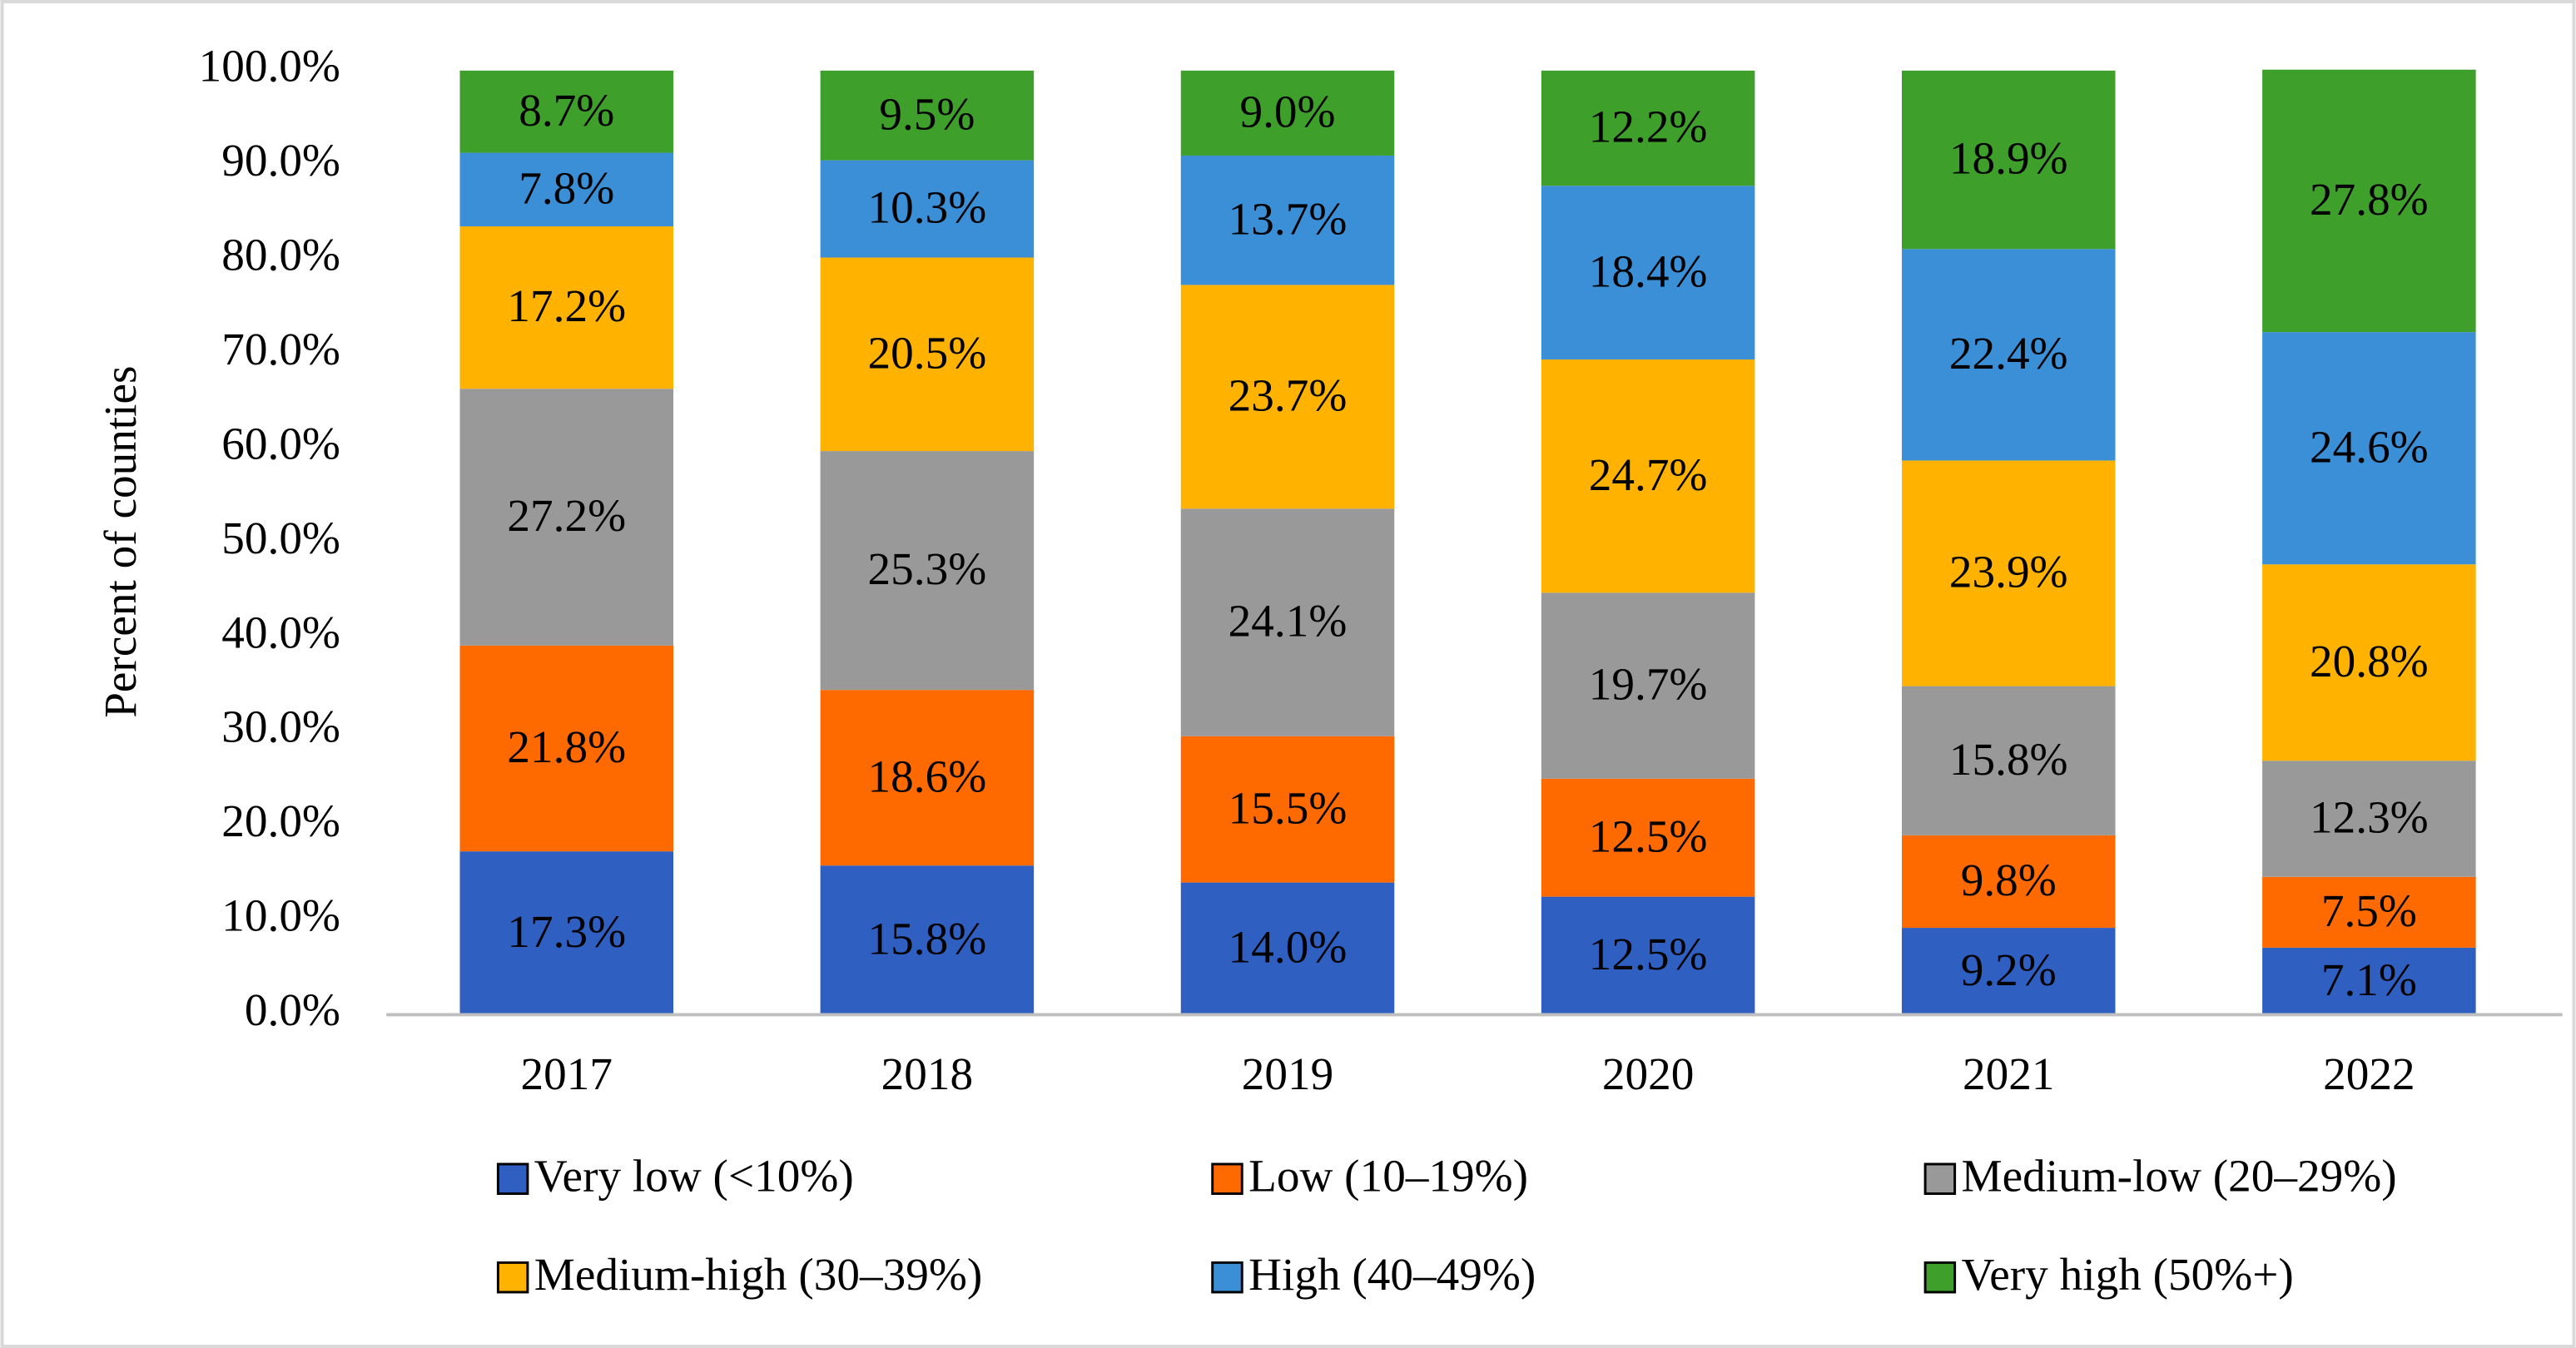 The width and height of the screenshot is (2576, 1348). What do you see at coordinates (280, 727) in the screenshot?
I see `y-tick-label: 30.0%` at bounding box center [280, 727].